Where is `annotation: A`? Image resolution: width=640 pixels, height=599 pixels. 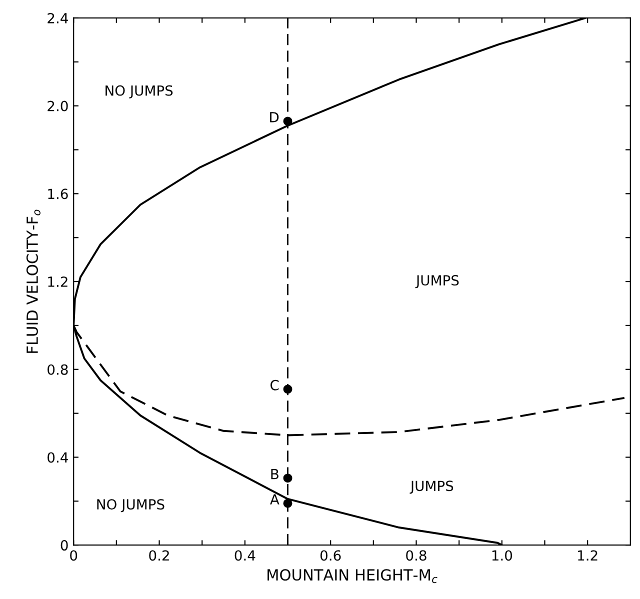
annotation: A is located at coordinates (275, 499).